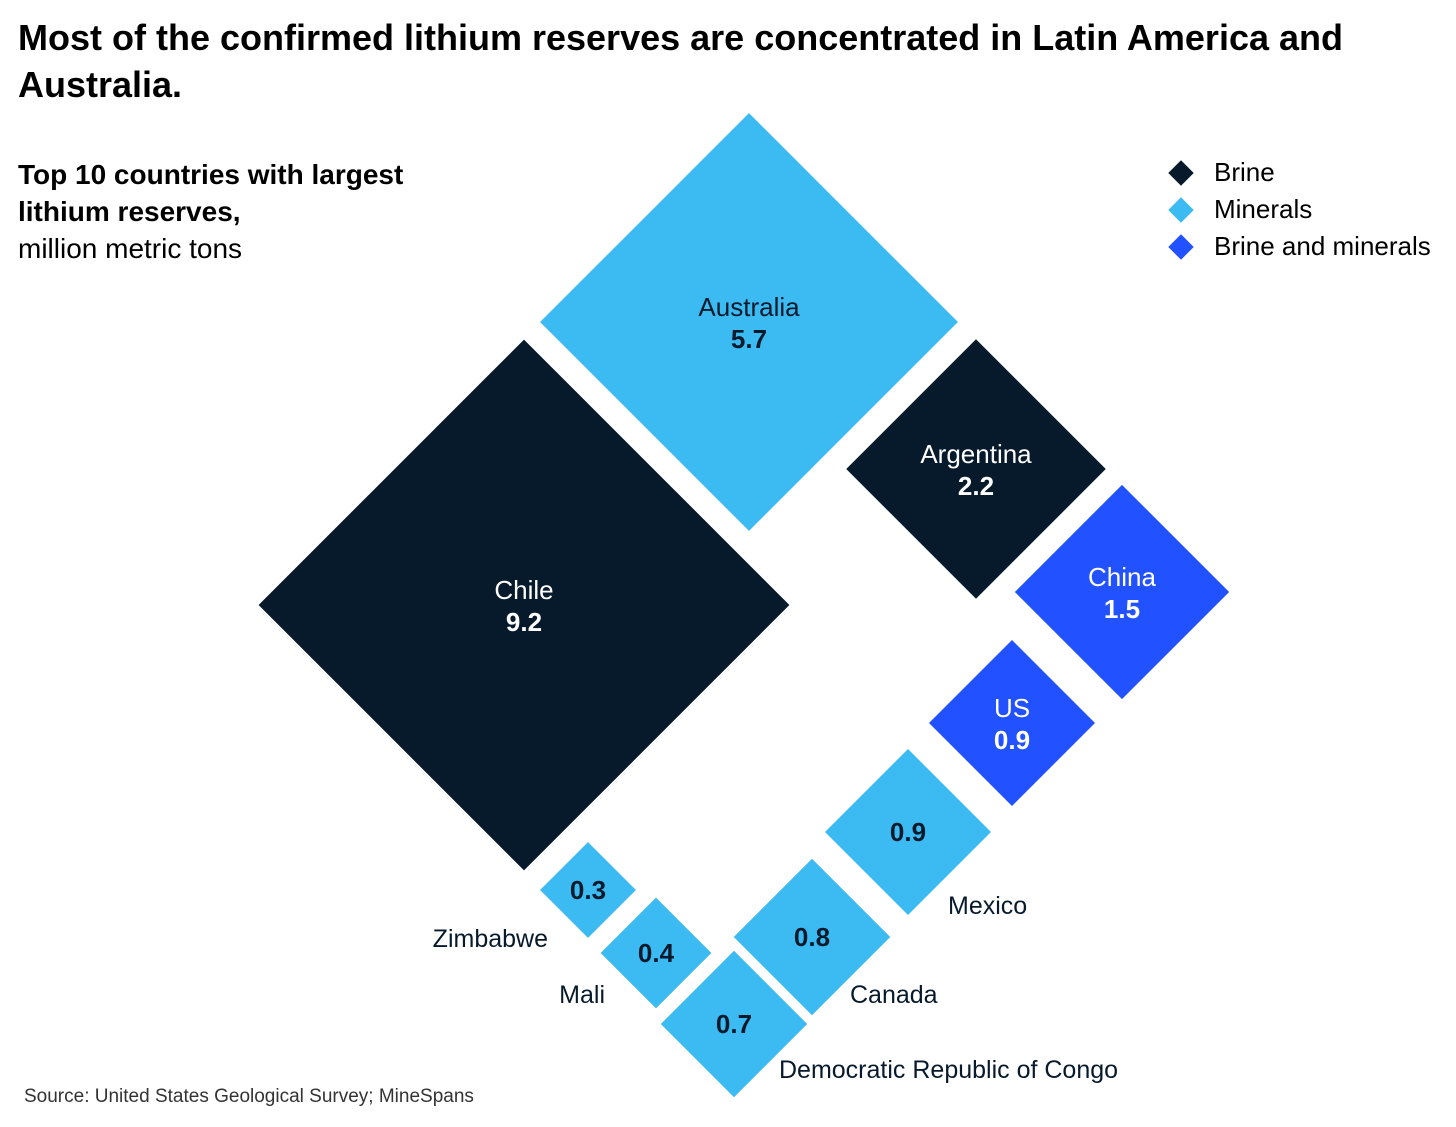 The height and width of the screenshot is (1127, 1456). I want to click on legend-item-minerals: Minerals, so click(1298, 209).